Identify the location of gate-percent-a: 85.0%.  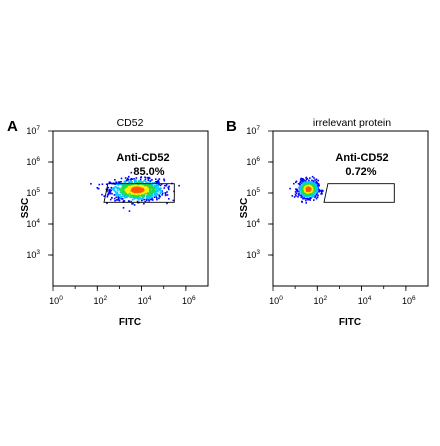
(148, 172).